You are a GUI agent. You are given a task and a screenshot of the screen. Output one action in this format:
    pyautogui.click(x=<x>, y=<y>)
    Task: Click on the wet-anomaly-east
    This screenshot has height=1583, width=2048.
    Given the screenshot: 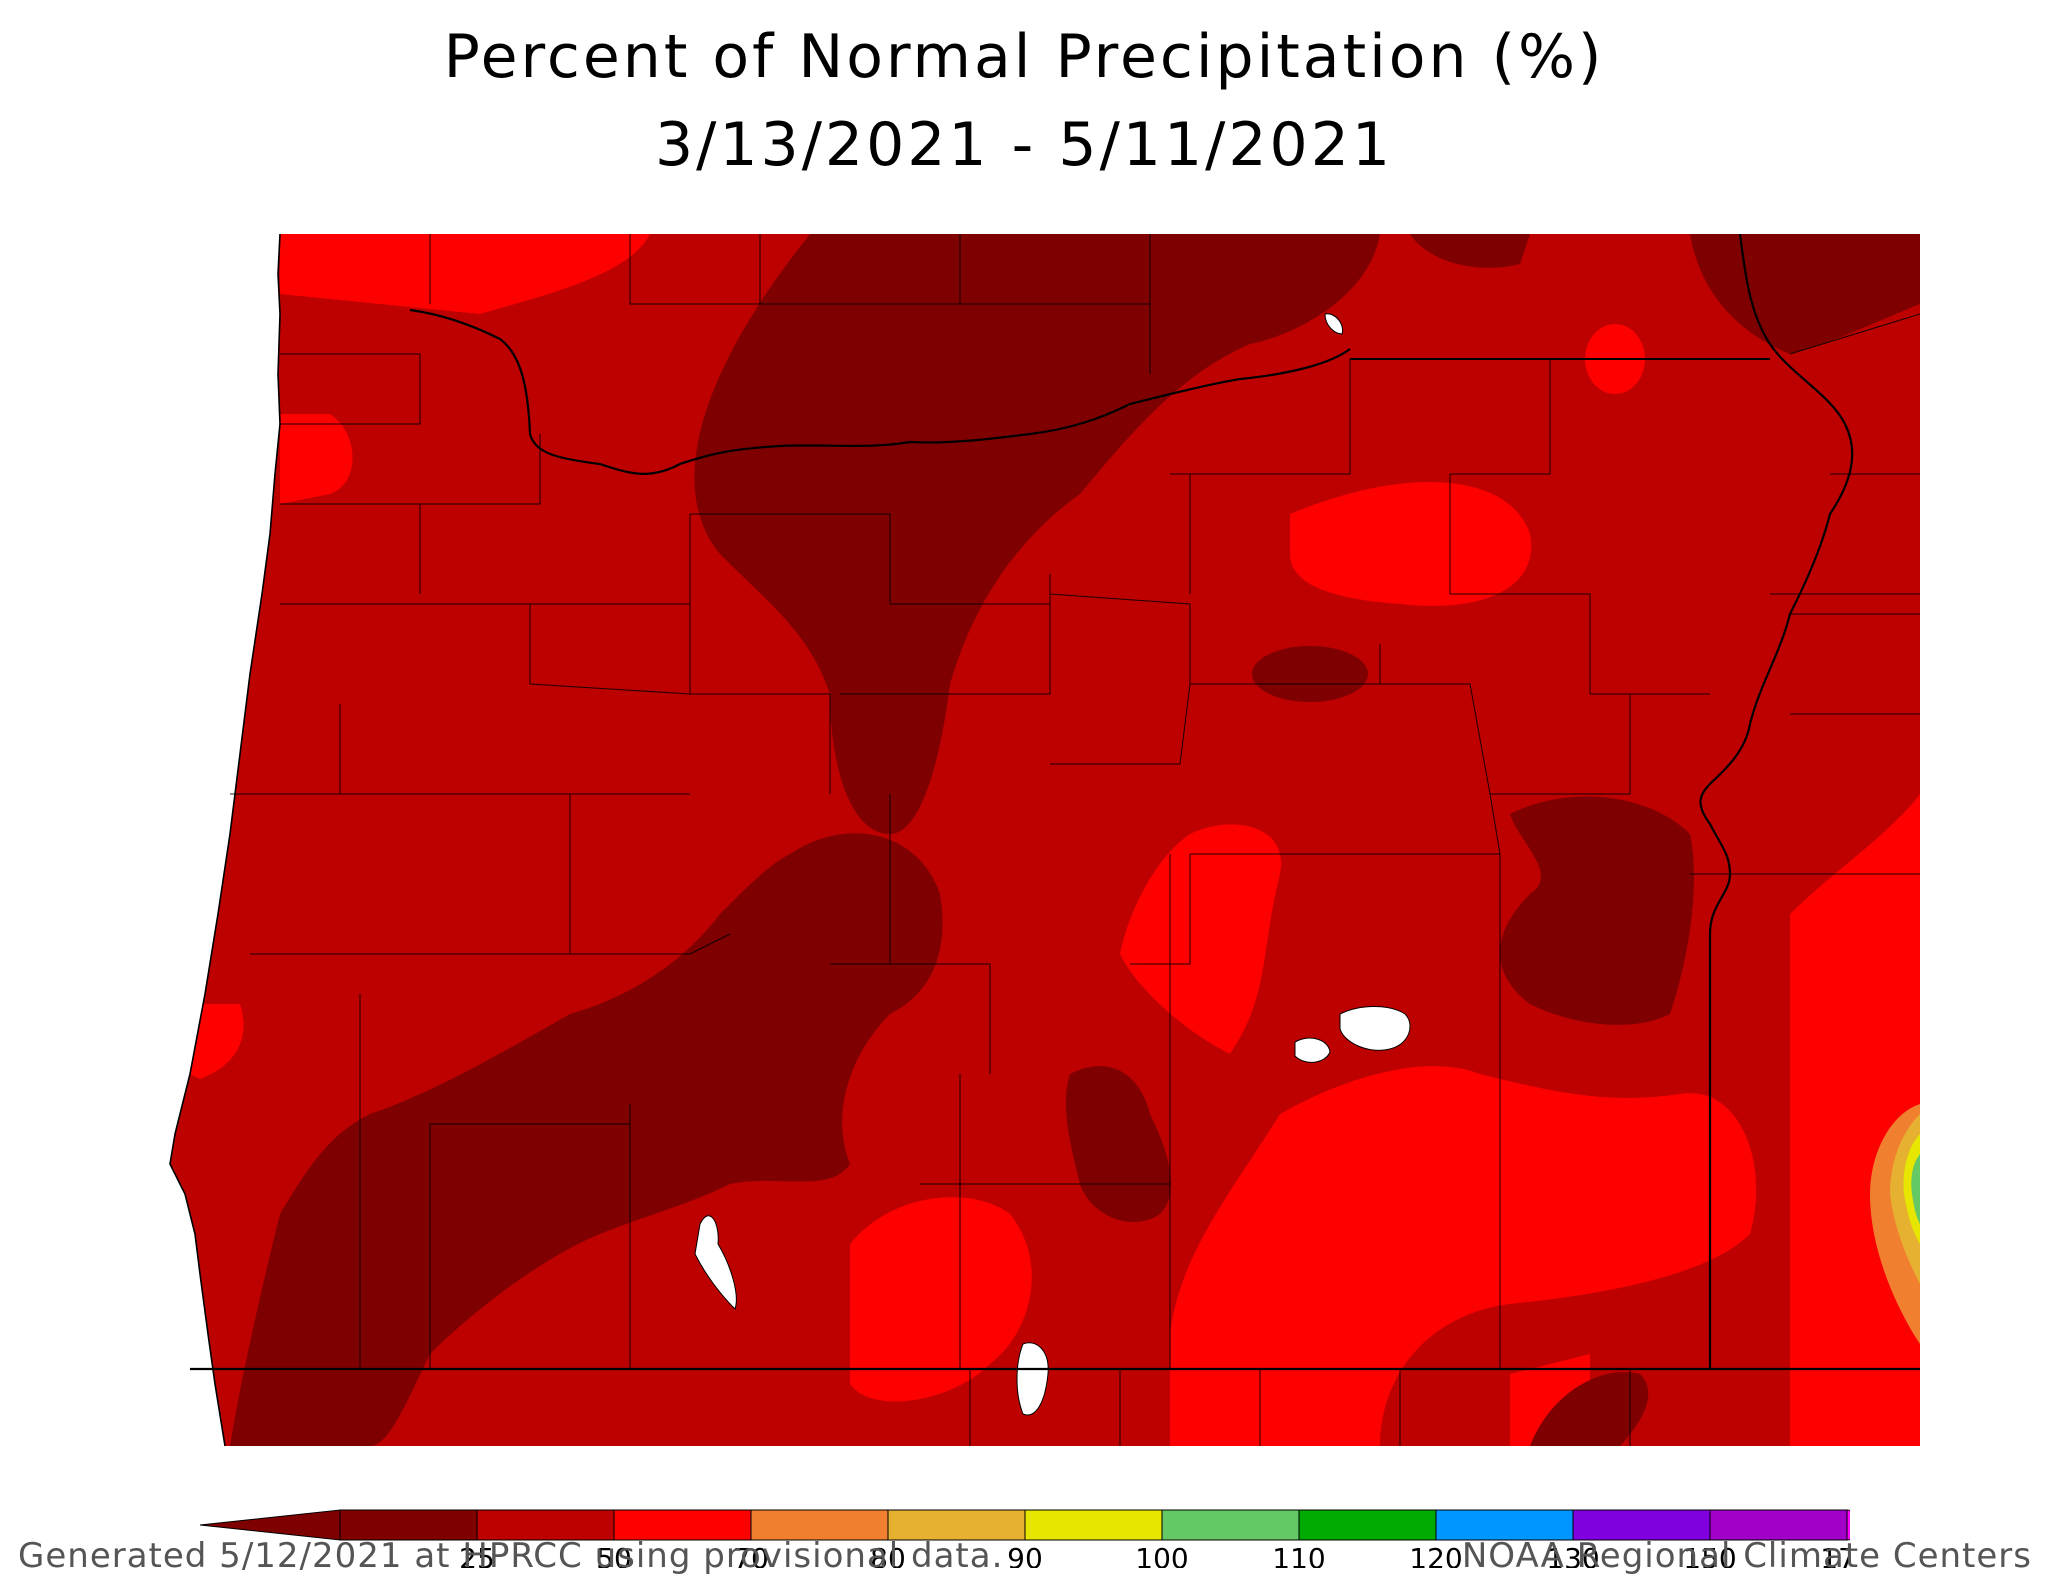 What is the action you would take?
    pyautogui.click(x=1895, y=1224)
    